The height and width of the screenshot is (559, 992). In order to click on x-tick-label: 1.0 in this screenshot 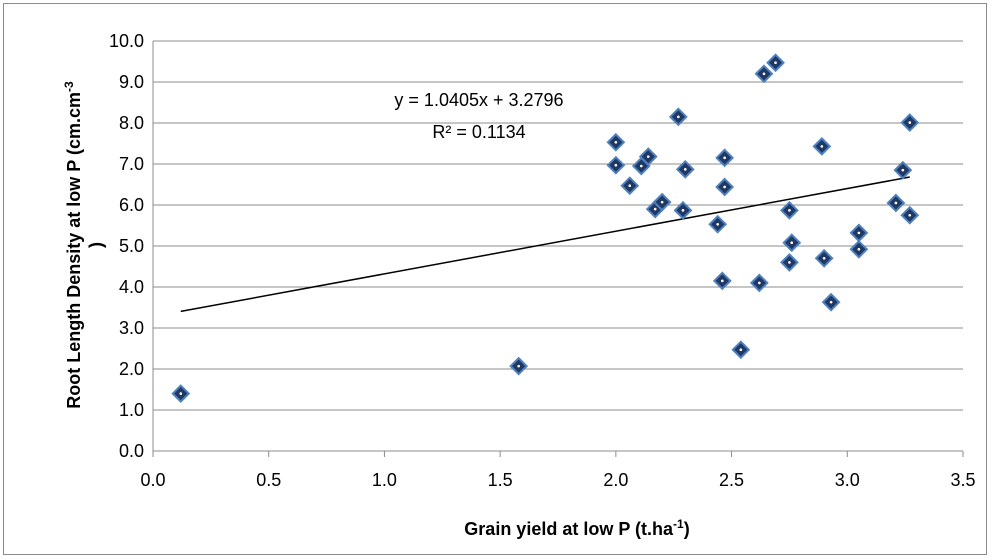, I will do `click(384, 480)`.